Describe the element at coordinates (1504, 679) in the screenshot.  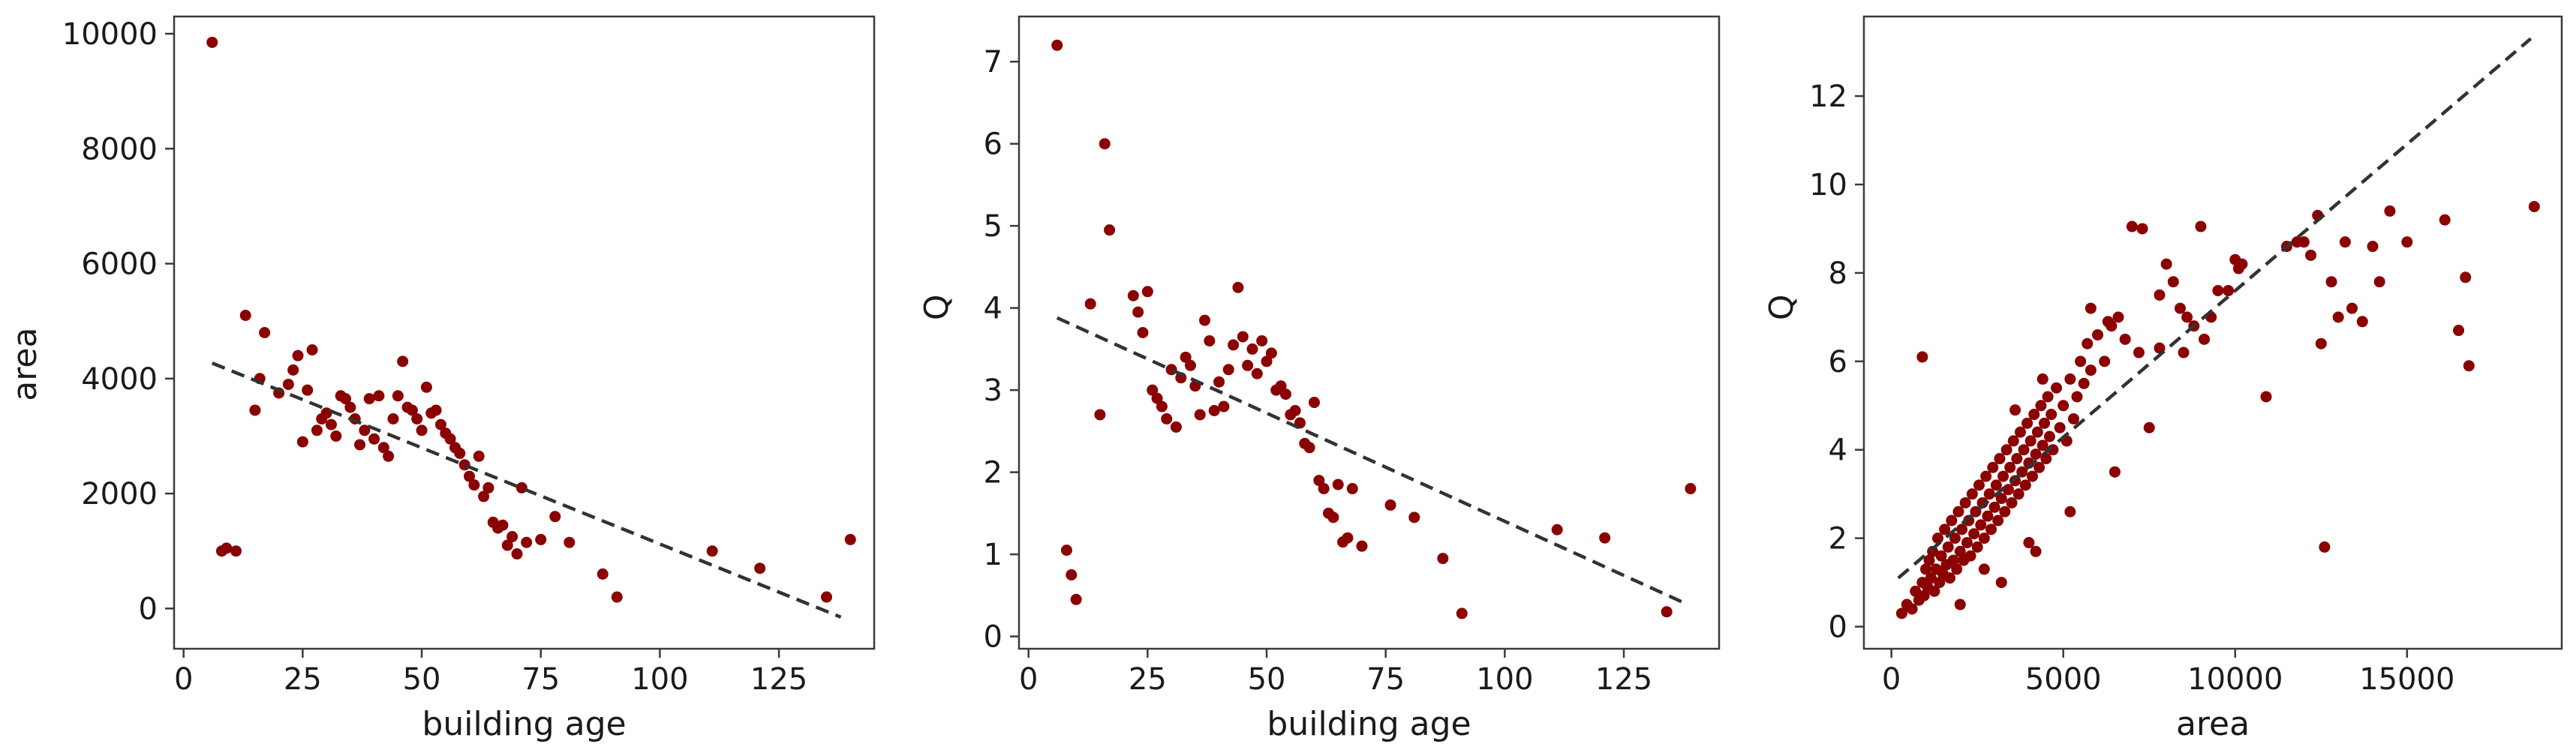
I see `x-tick-label: 100` at that location.